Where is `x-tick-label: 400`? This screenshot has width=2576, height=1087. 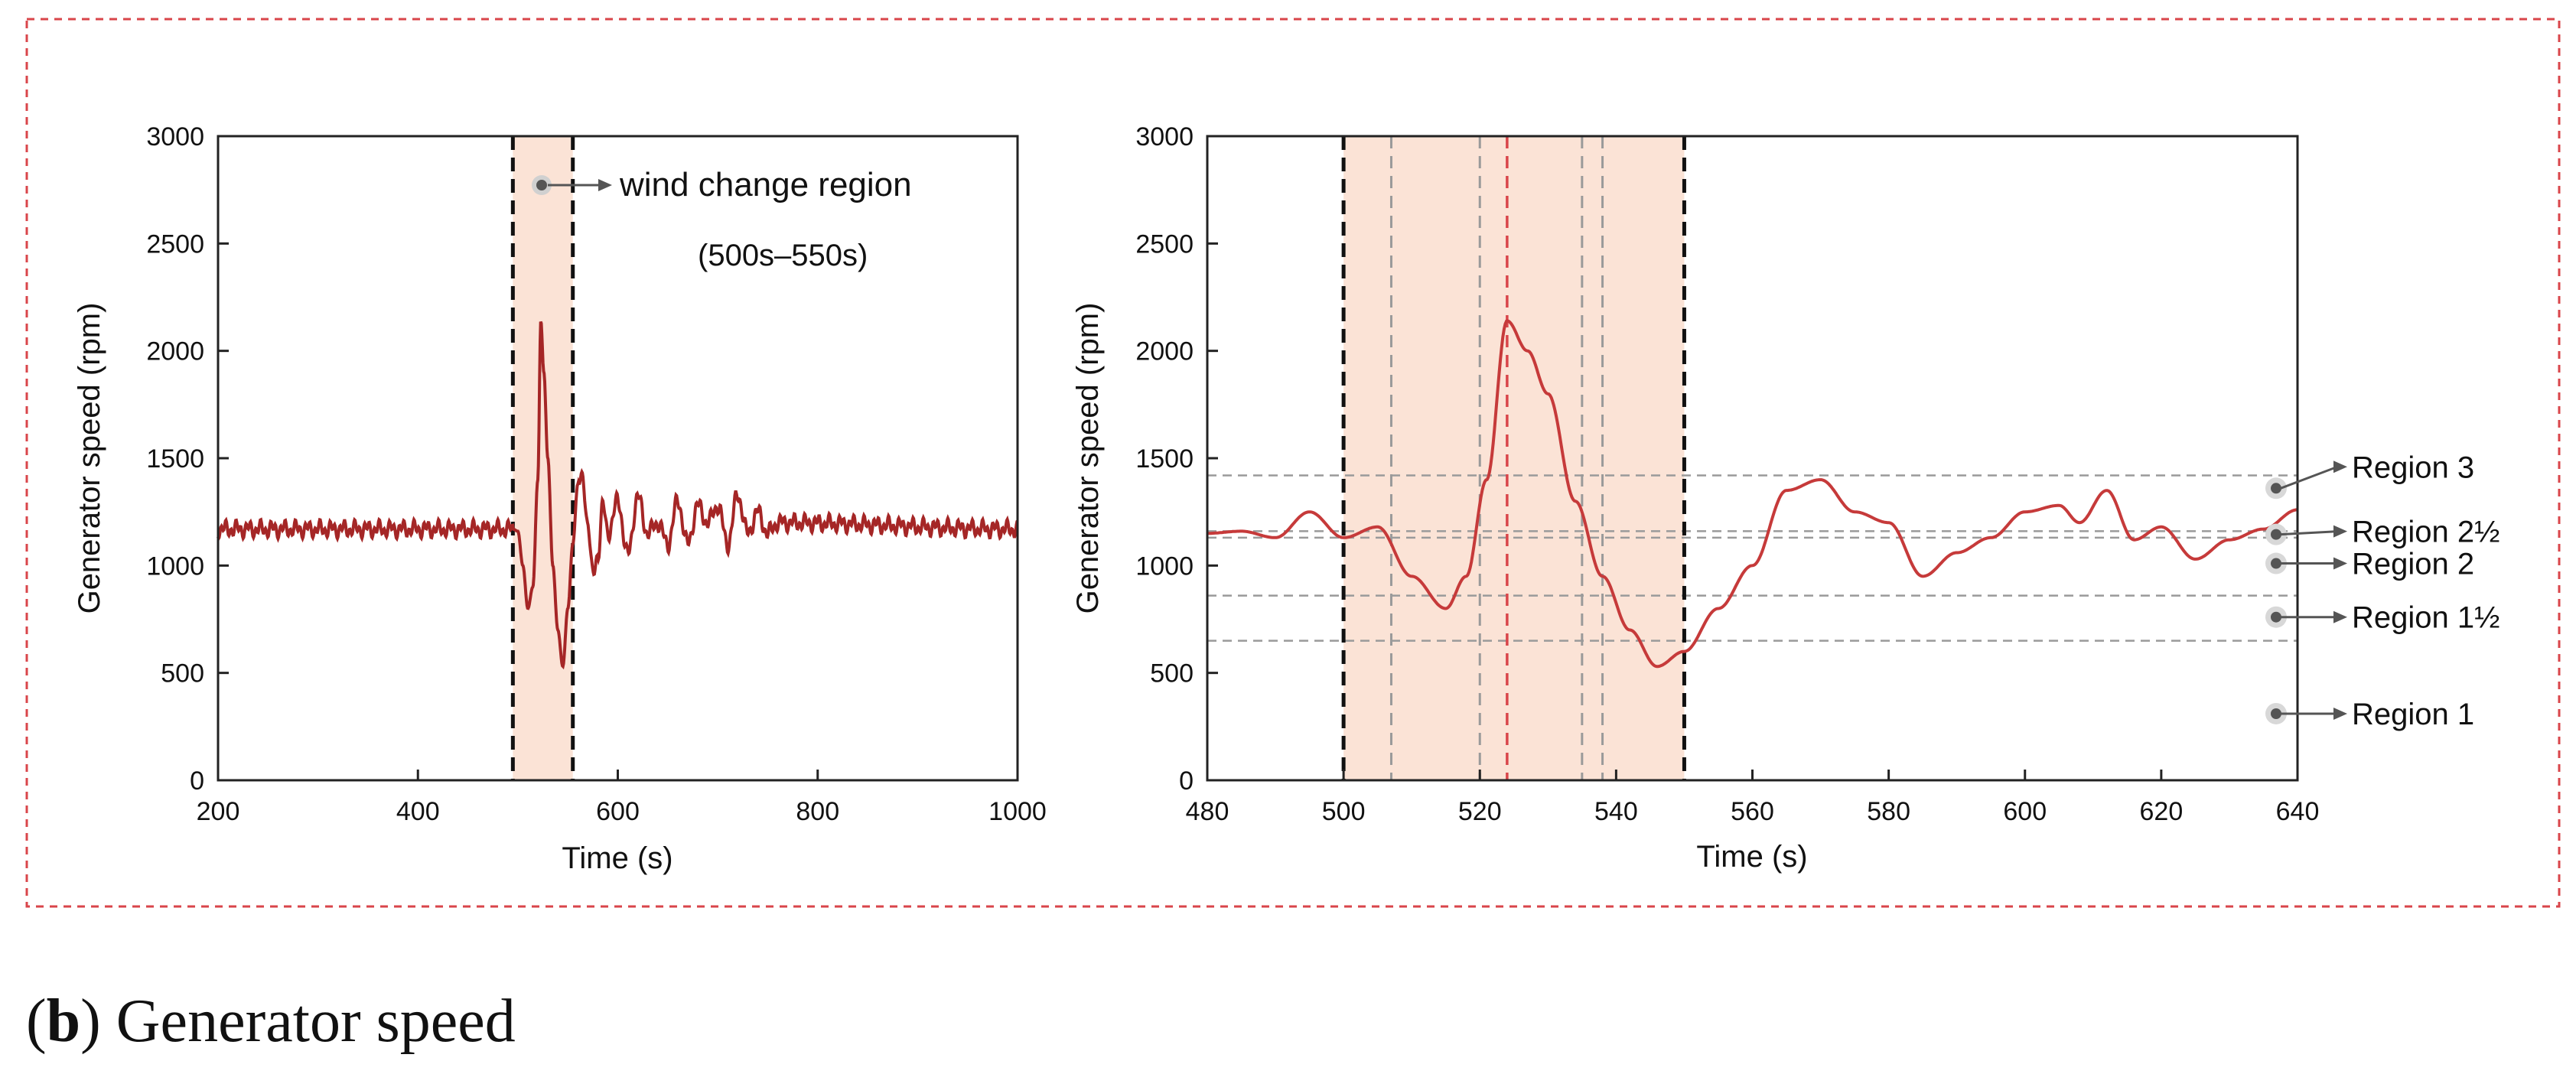 x-tick-label: 400 is located at coordinates (418, 811).